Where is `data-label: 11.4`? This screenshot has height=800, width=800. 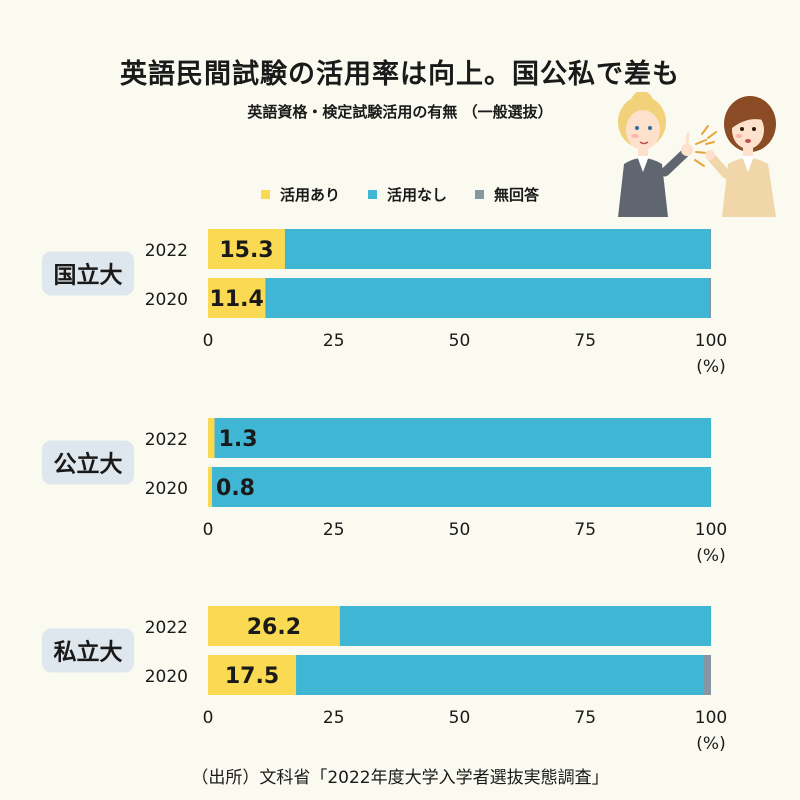 data-label: 11.4 is located at coordinates (237, 299).